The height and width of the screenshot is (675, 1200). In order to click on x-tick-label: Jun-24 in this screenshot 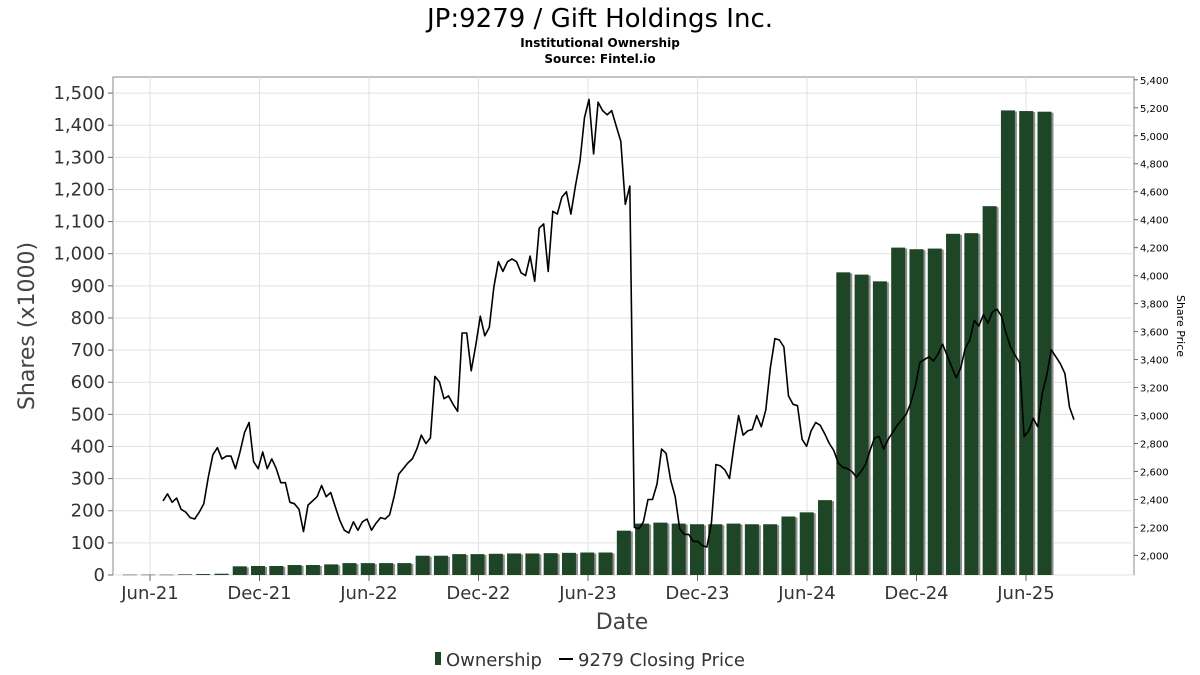, I will do `click(806, 593)`.